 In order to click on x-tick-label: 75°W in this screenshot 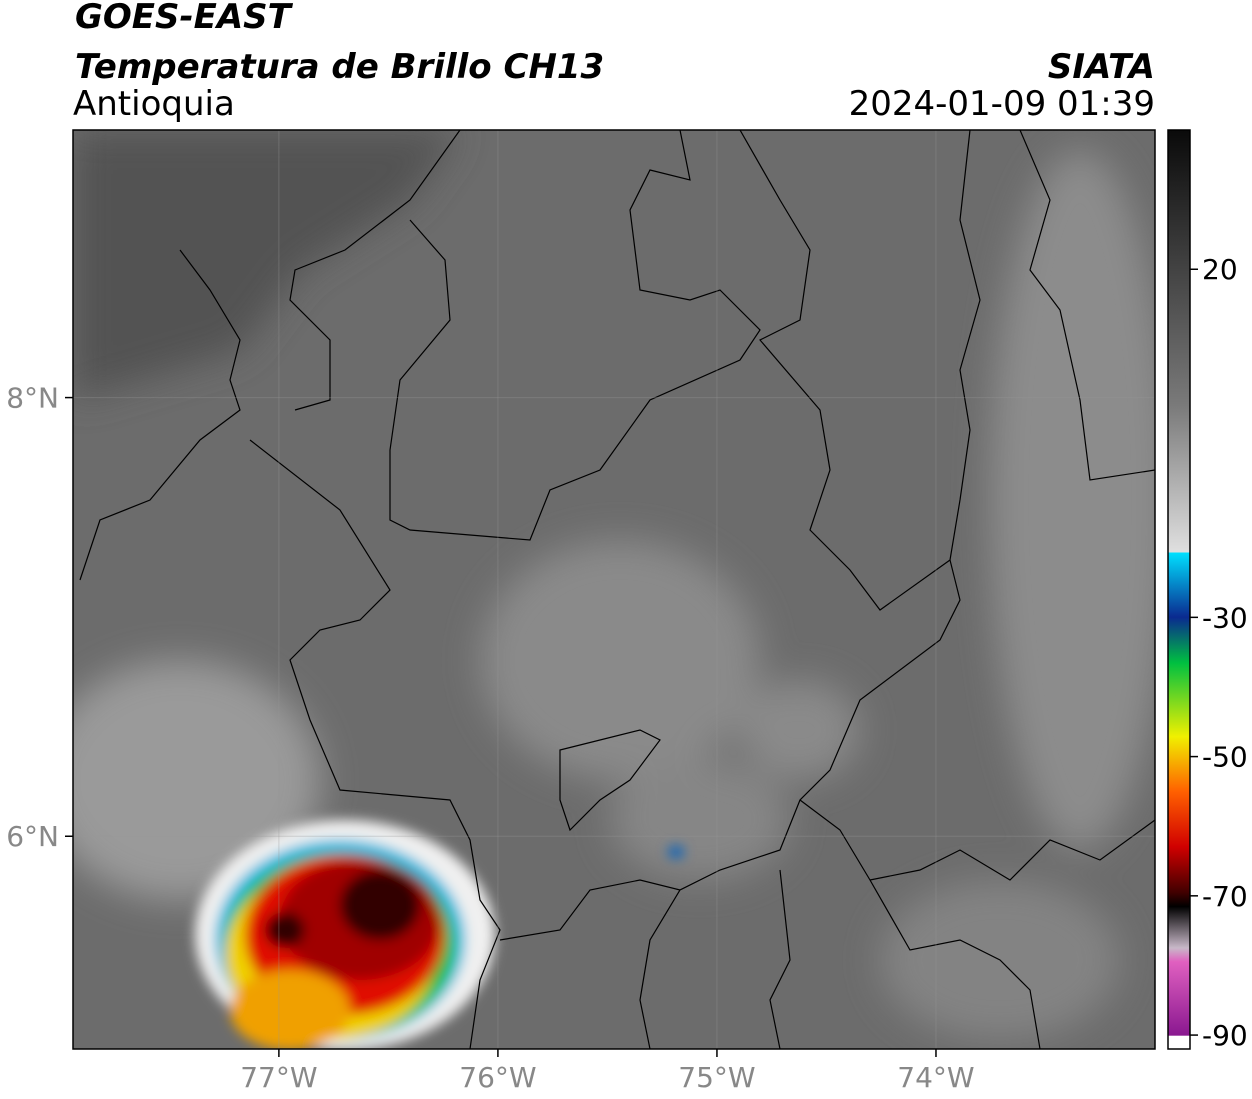, I will do `click(716, 1077)`.